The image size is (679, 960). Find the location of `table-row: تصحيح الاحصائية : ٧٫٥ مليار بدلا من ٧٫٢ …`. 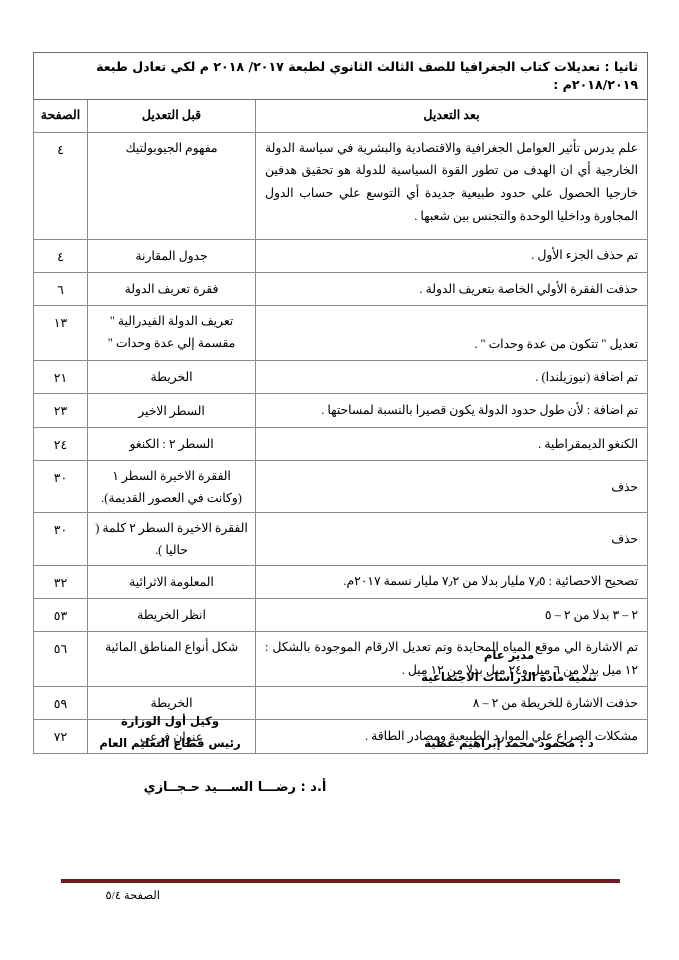

table-row: تصحيح الاحصائية : ٧٫٥ مليار بدلا من ٧٫٢ … is located at coordinates (340, 581).